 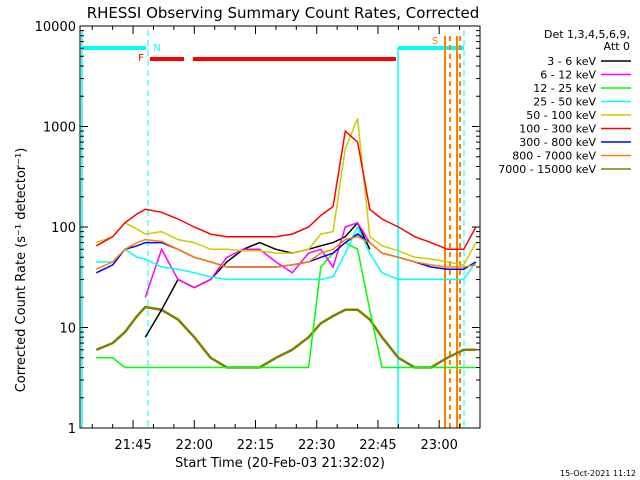 I want to click on series-line-6-12keV, so click(x=257, y=259).